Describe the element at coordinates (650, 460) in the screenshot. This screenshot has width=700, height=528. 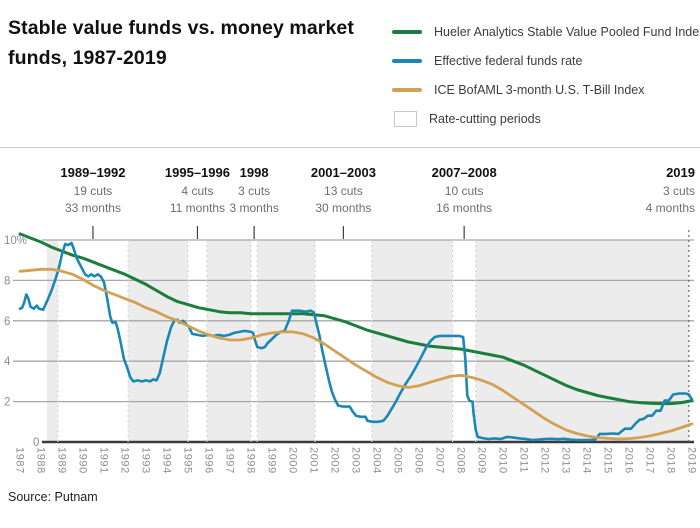
I see `x-tick-label: 2017` at that location.